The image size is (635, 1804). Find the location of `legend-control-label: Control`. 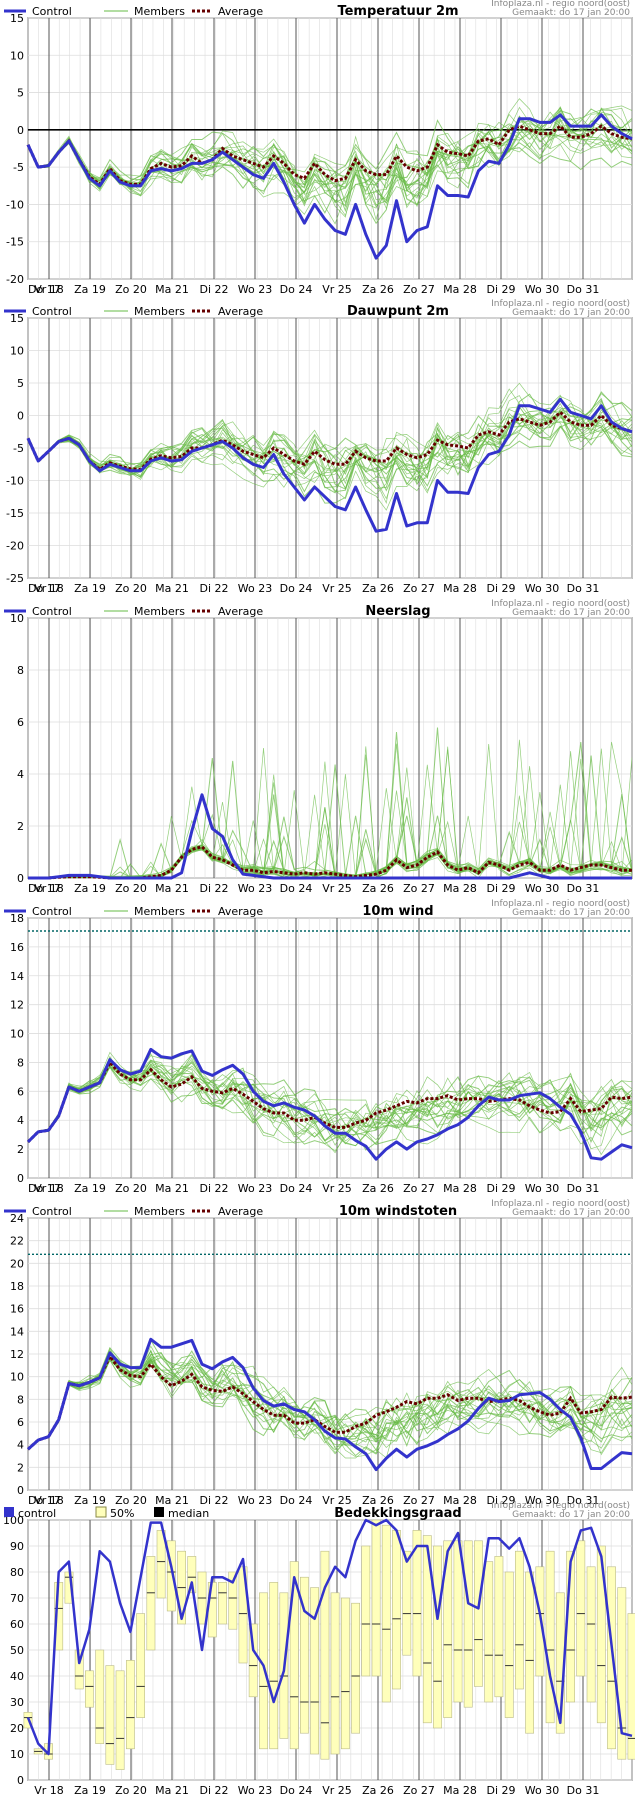

legend-control-label: Control is located at coordinates (52, 311).